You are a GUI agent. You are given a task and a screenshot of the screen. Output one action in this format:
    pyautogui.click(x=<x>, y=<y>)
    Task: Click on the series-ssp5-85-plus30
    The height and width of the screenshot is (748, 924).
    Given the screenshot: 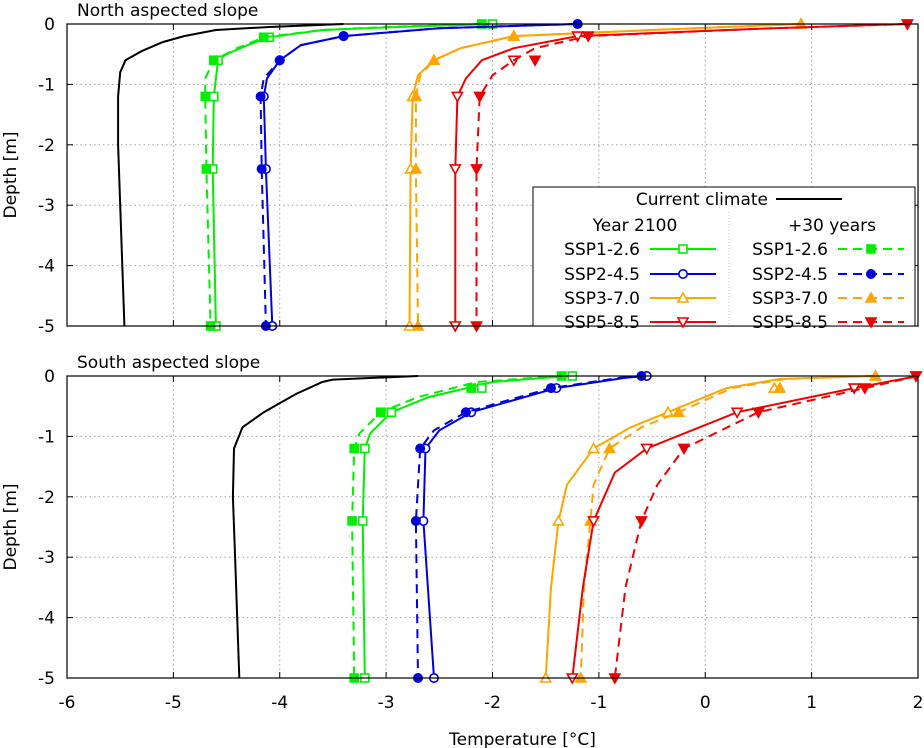 What is the action you would take?
    pyautogui.click(x=766, y=527)
    